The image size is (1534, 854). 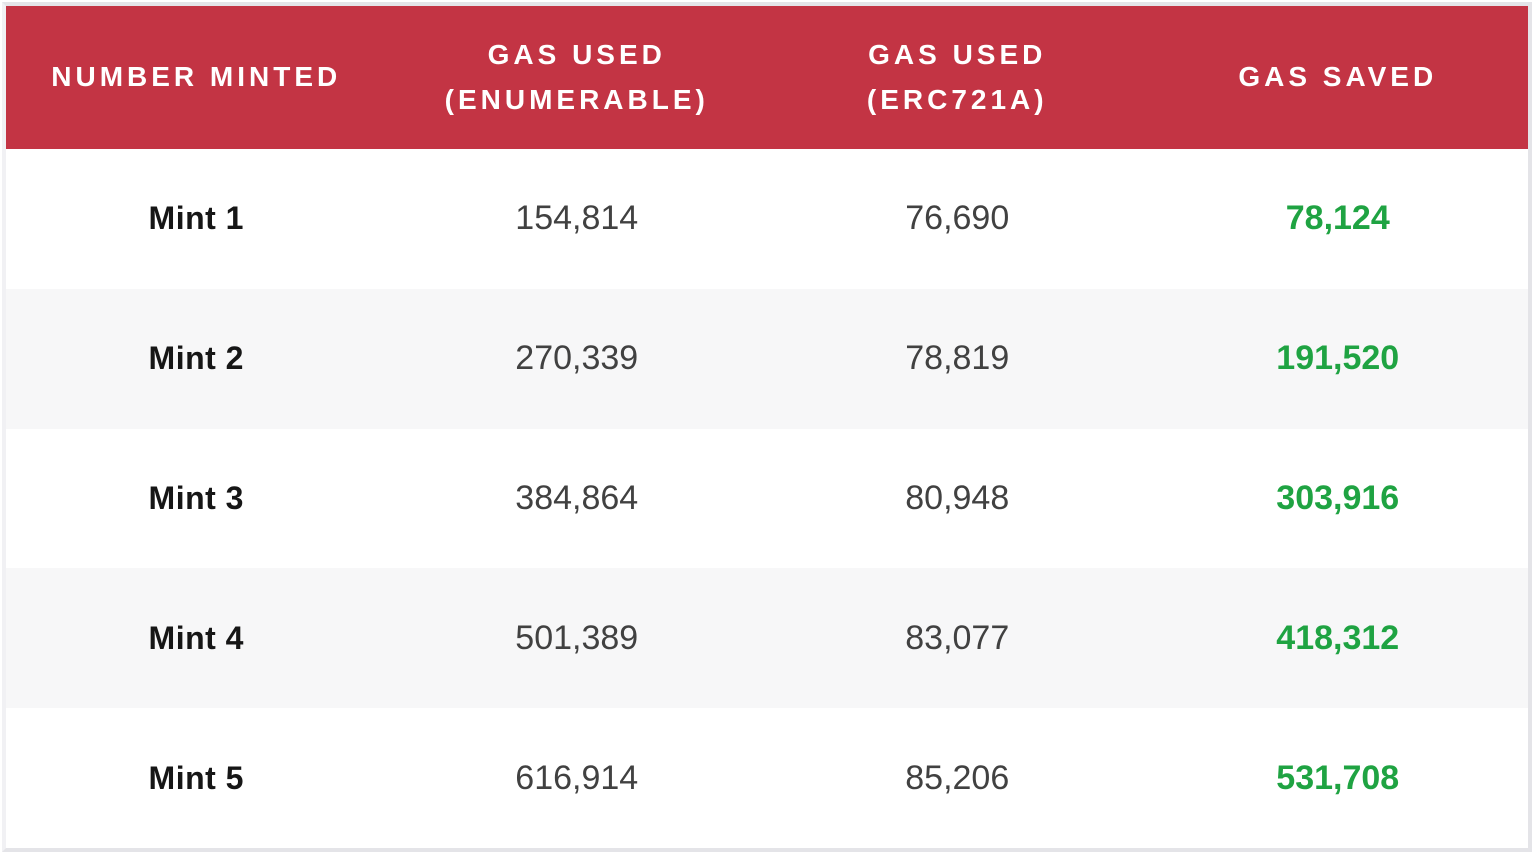 What do you see at coordinates (1337, 218) in the screenshot?
I see `gas-saved-value: 78,124` at bounding box center [1337, 218].